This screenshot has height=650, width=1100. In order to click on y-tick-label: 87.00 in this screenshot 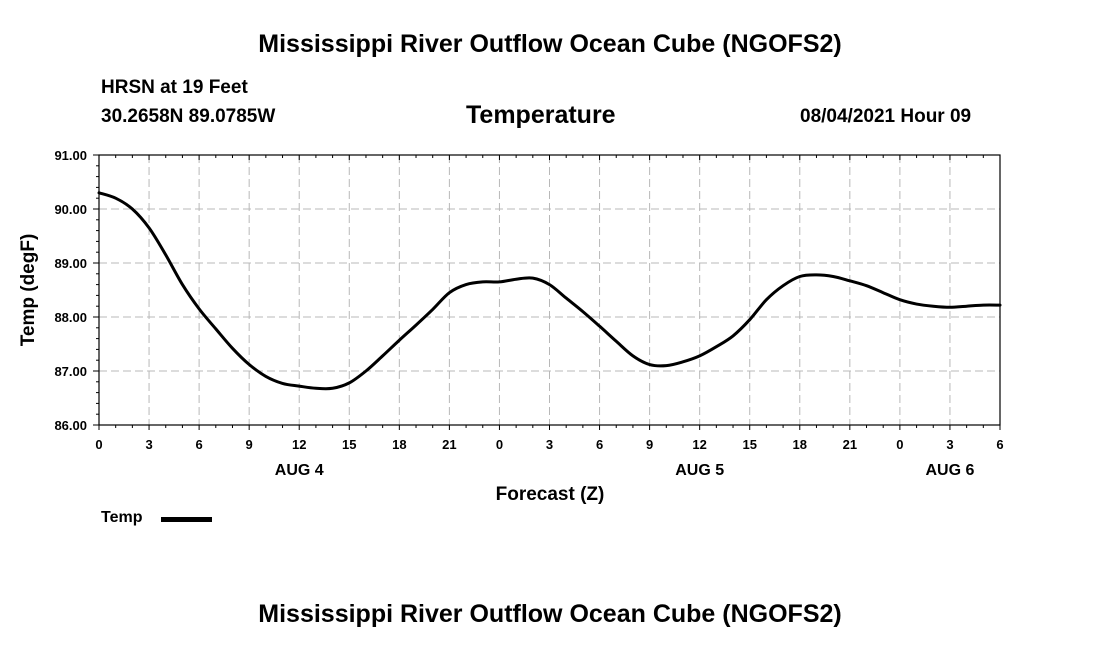, I will do `click(70, 371)`.